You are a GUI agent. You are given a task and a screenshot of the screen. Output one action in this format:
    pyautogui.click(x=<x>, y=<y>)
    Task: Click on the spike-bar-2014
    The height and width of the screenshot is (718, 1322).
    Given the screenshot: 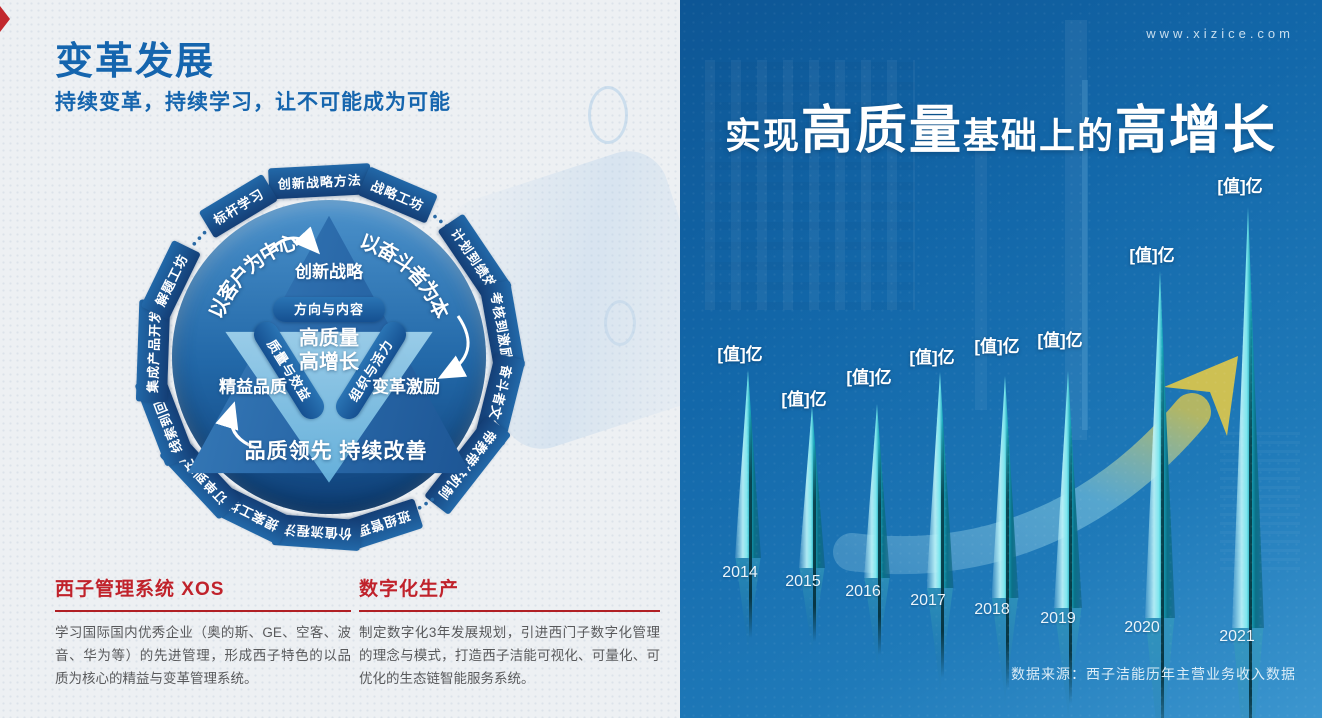 What is the action you would take?
    pyautogui.click(x=748, y=514)
    